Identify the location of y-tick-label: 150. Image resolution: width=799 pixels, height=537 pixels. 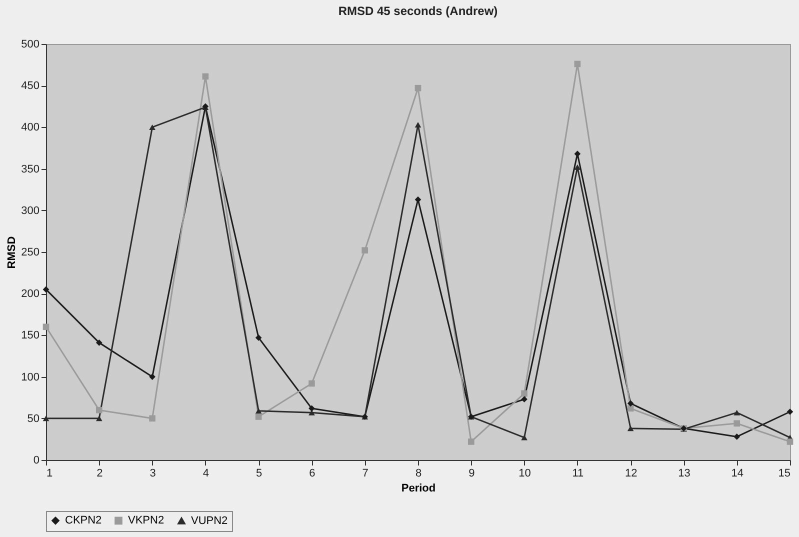
(30, 336).